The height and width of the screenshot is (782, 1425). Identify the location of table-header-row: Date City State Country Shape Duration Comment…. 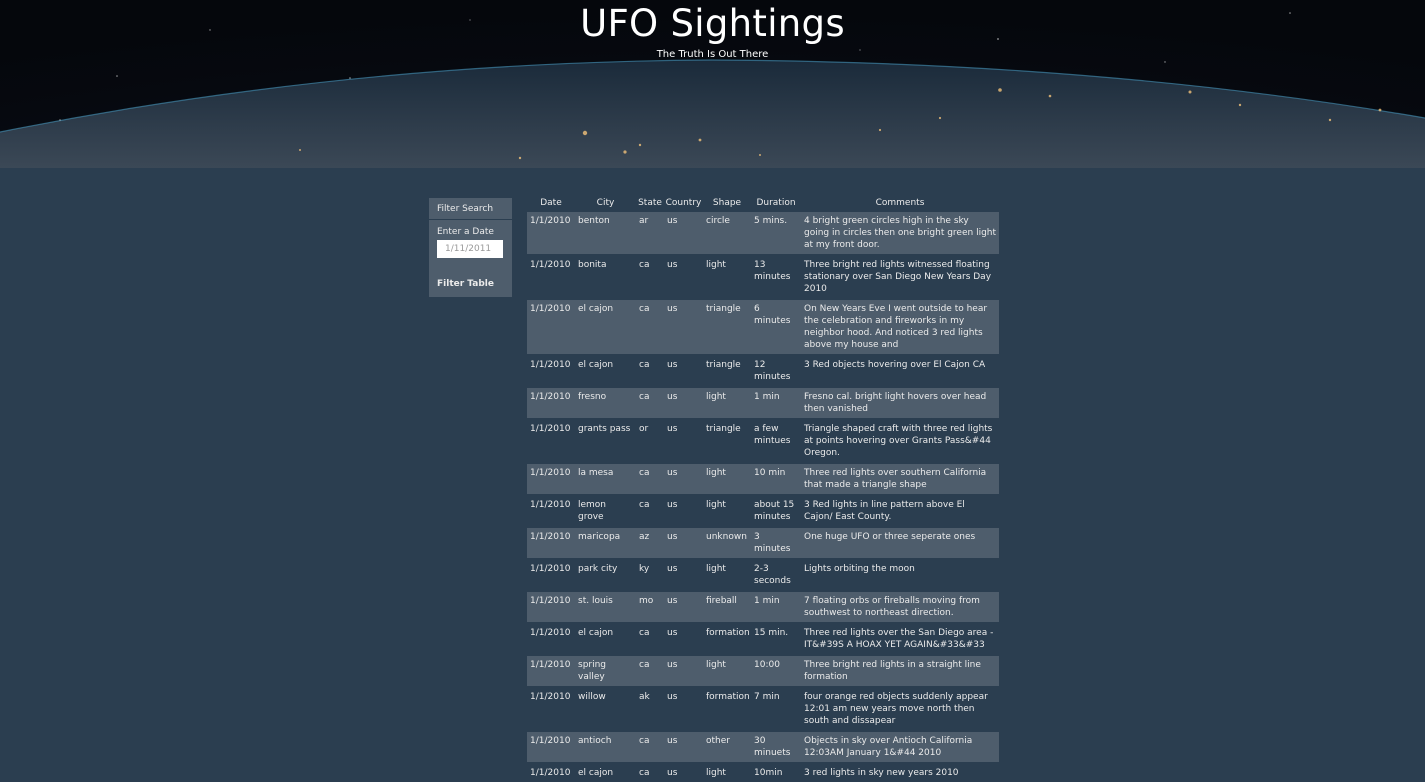
(763, 203).